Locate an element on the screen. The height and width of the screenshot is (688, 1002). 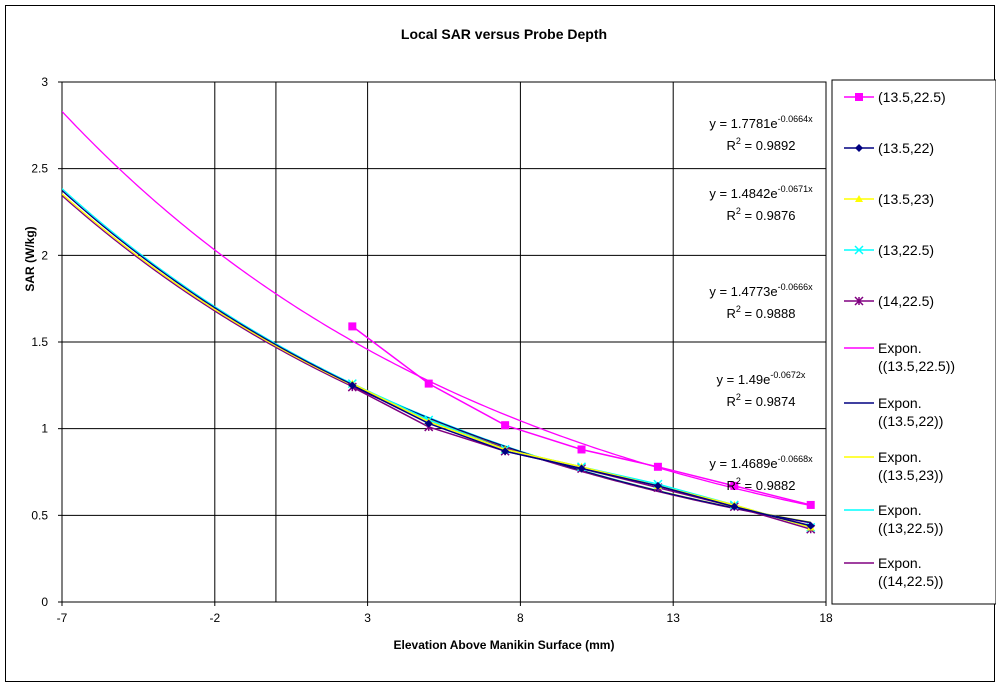
legend-item: (13.5,22.5) is located at coordinates (895, 97).